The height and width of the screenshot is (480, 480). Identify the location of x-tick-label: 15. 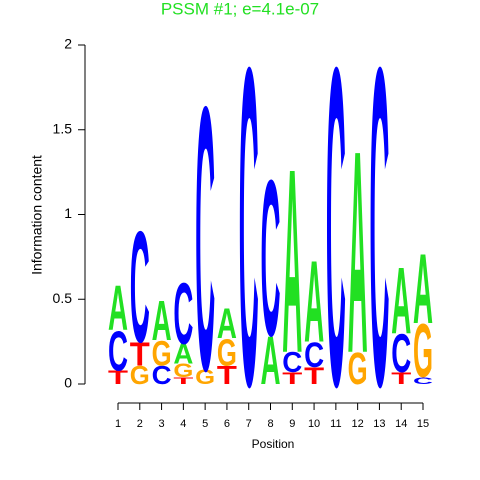
(423, 424).